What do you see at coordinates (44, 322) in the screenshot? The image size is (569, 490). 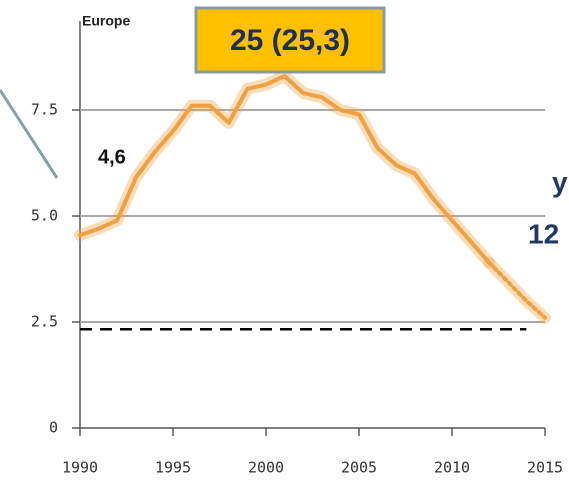 I see `y-tick-label: 2.5` at bounding box center [44, 322].